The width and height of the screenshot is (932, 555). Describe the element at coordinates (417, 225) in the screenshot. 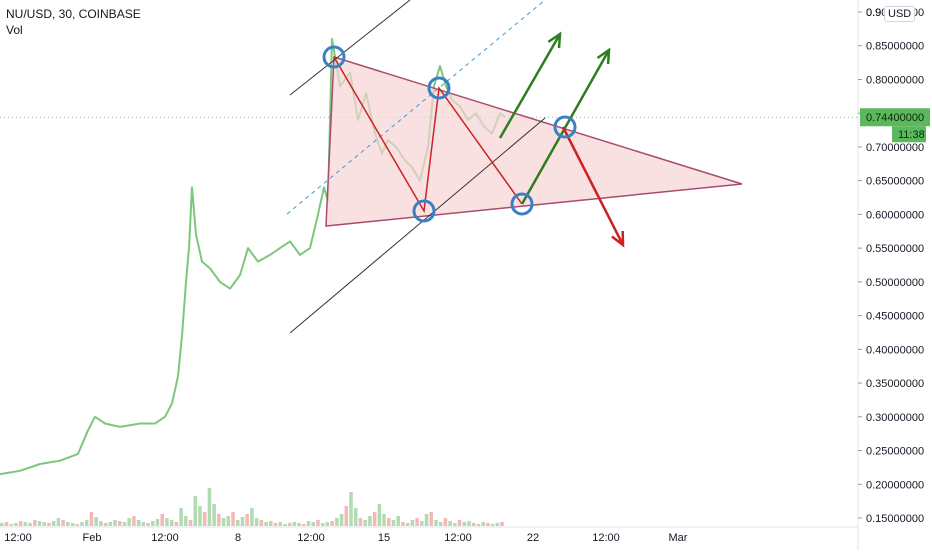

I see `channel-lower-line` at that location.